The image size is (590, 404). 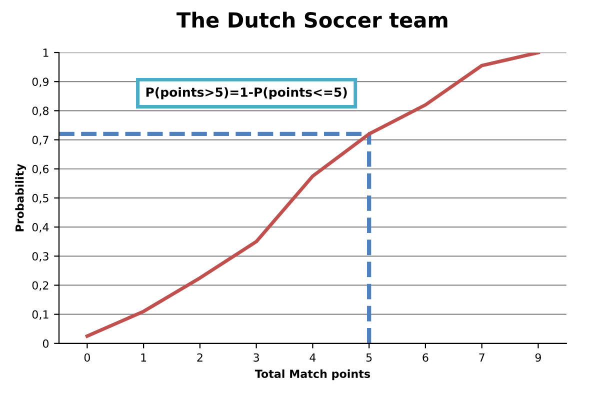 What do you see at coordinates (199, 357) in the screenshot?
I see `x-tick-label: 2` at bounding box center [199, 357].